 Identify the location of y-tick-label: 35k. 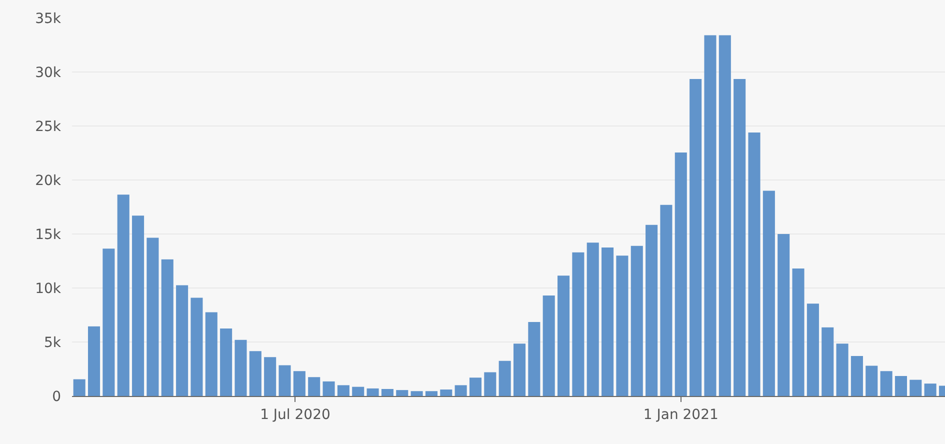
(48, 18).